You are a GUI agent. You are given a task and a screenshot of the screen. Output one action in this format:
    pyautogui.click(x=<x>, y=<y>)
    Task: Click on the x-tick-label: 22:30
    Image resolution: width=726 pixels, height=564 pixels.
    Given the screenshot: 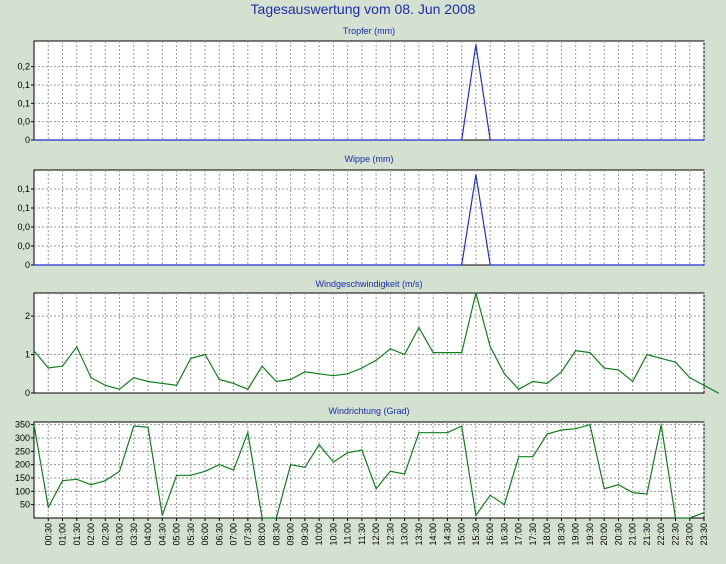 What is the action you would take?
    pyautogui.click(x=675, y=534)
    